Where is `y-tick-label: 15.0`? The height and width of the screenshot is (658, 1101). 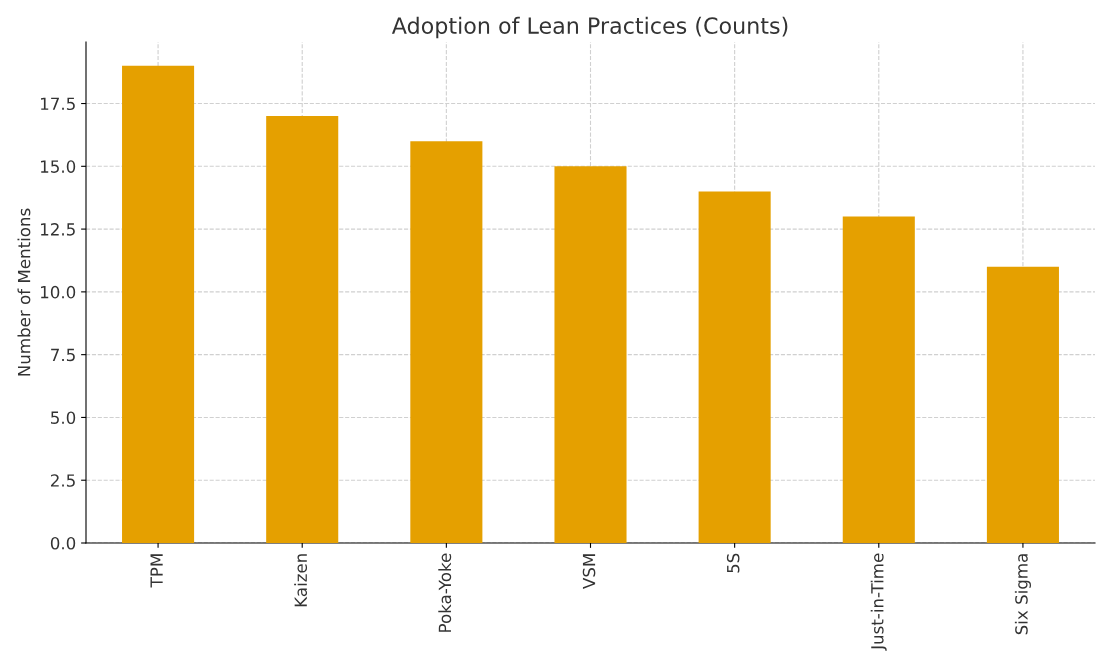 y-tick-label: 15.0 is located at coordinates (58, 166).